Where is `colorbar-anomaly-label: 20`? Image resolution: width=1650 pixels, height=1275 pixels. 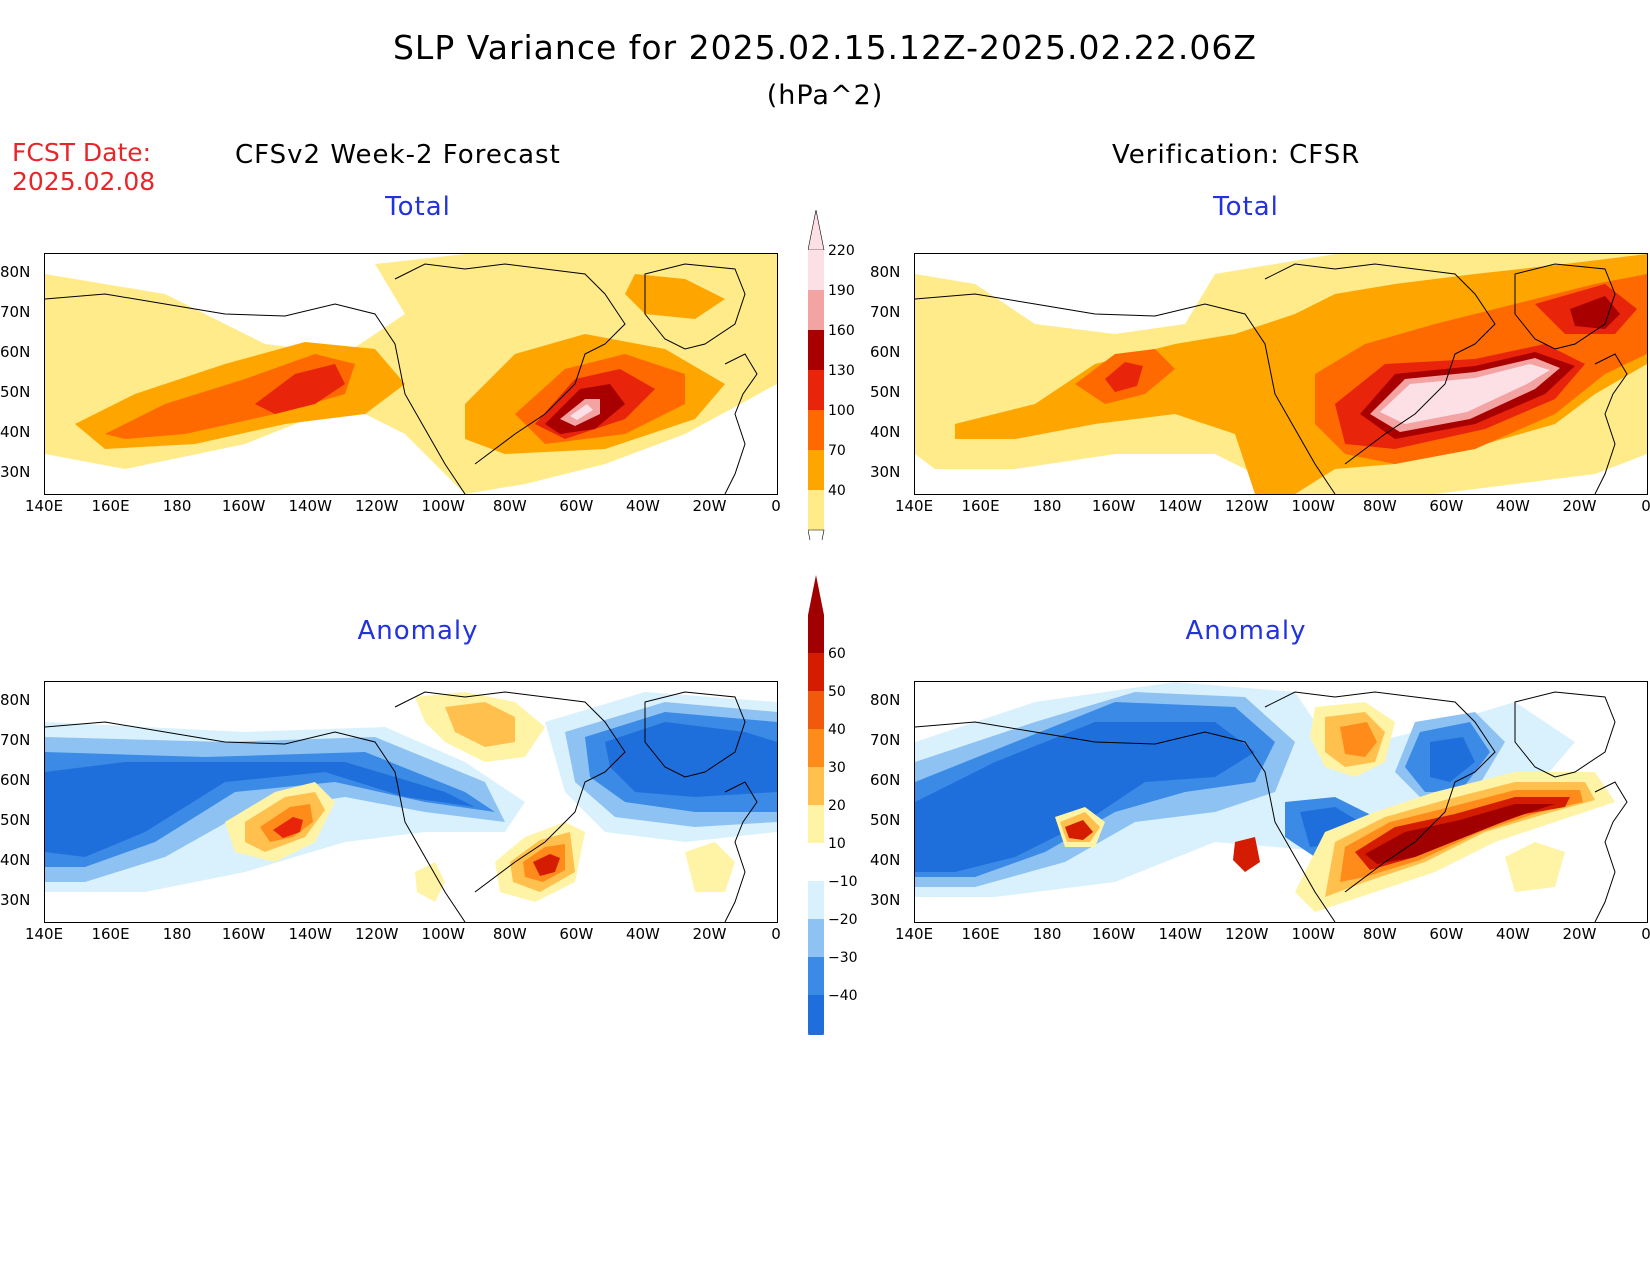
colorbar-anomaly-label: 20 is located at coordinates (837, 806).